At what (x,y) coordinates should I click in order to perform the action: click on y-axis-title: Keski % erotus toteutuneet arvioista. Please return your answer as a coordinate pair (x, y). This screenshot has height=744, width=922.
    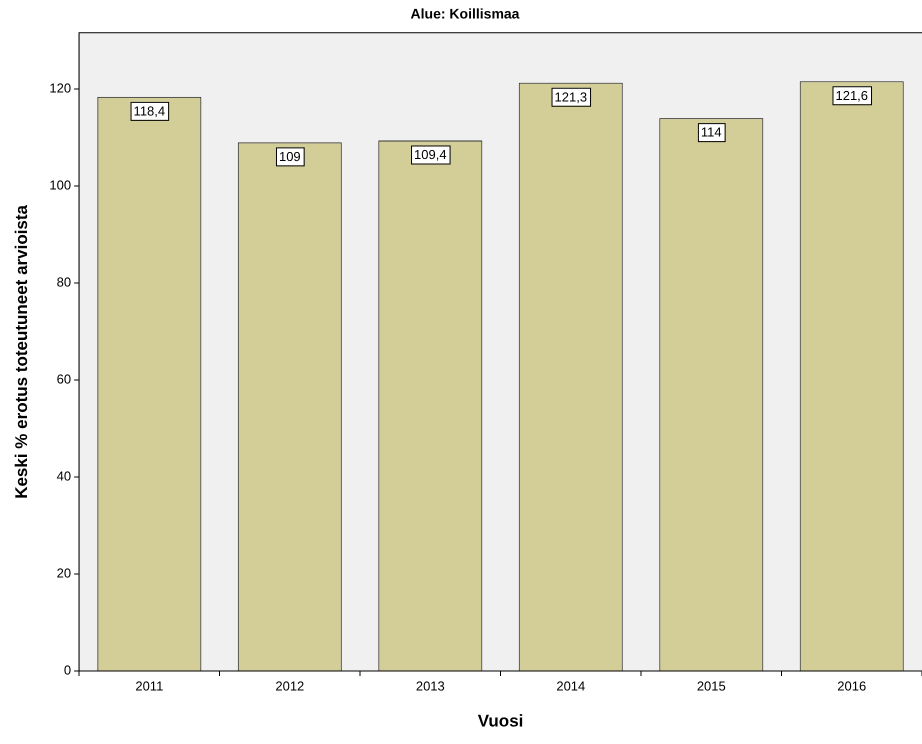
    Looking at the image, I should click on (21, 351).